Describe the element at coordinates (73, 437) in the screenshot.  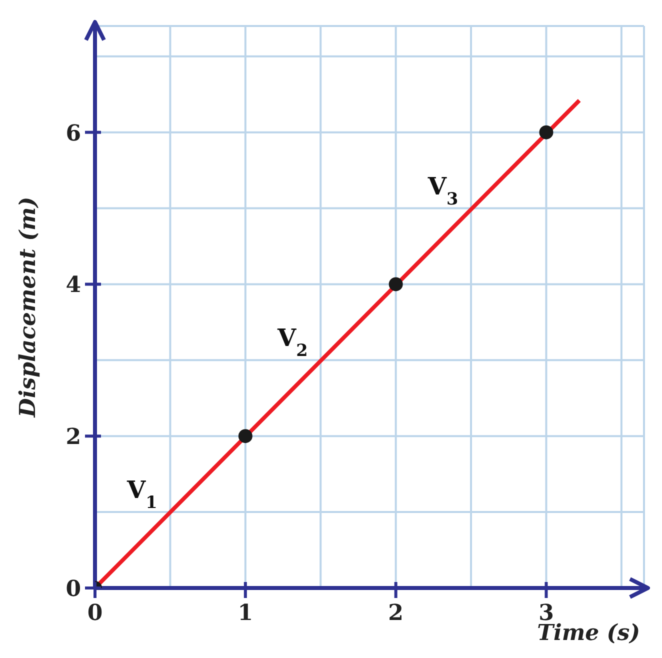
I see `y-tick-label: 2` at that location.